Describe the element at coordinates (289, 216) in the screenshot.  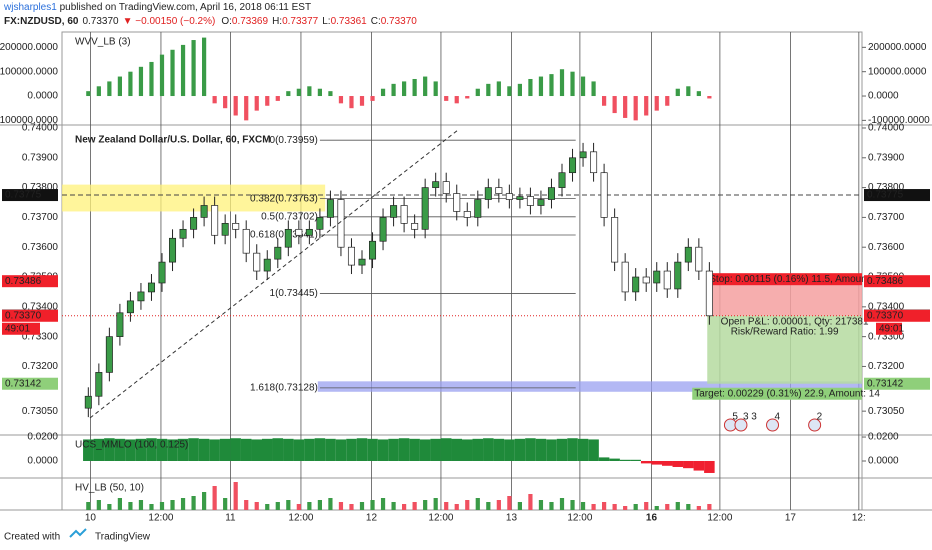
I see `fib-label: 0.5(0.73702)` at that location.